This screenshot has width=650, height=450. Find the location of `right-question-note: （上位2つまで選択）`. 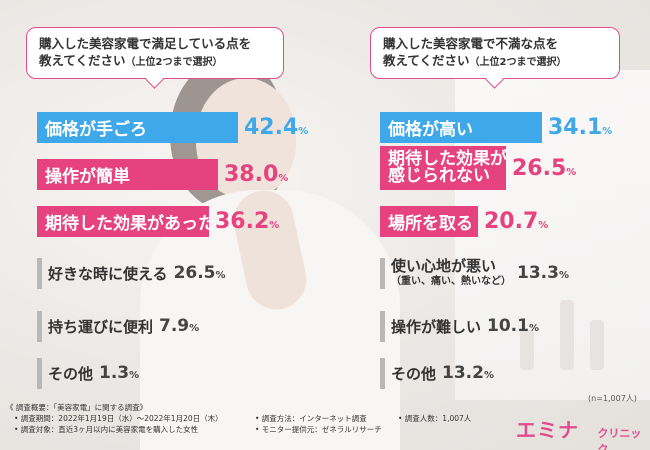

right-question-note: （上位2つまで選択） is located at coordinates (518, 62).